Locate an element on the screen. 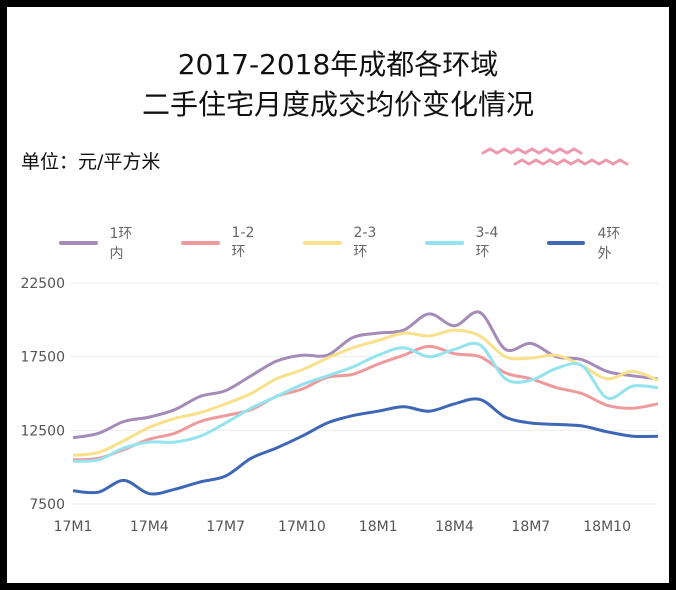  x-tick-label: 18M1 is located at coordinates (378, 527).